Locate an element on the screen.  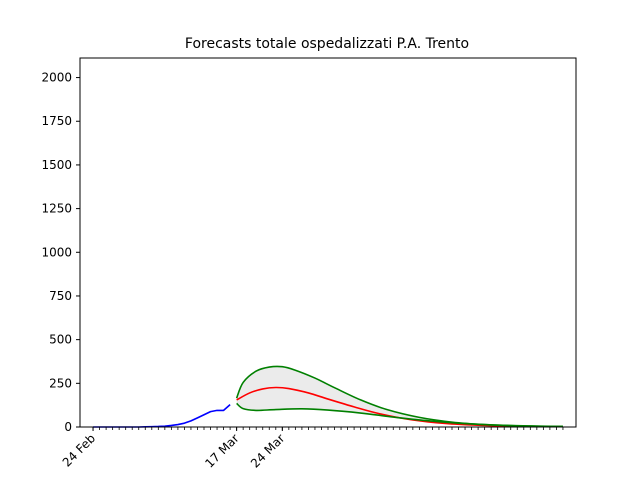
forecast-band is located at coordinates (399, 396).